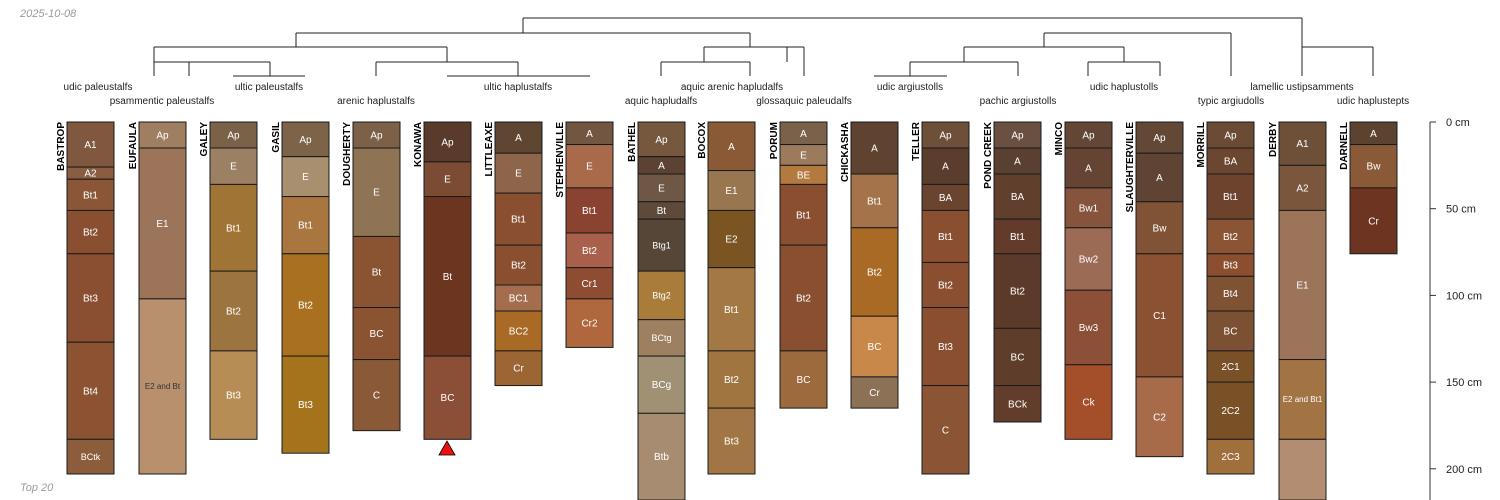 The image size is (1500, 500). I want to click on horizon-label: Btb, so click(661, 457).